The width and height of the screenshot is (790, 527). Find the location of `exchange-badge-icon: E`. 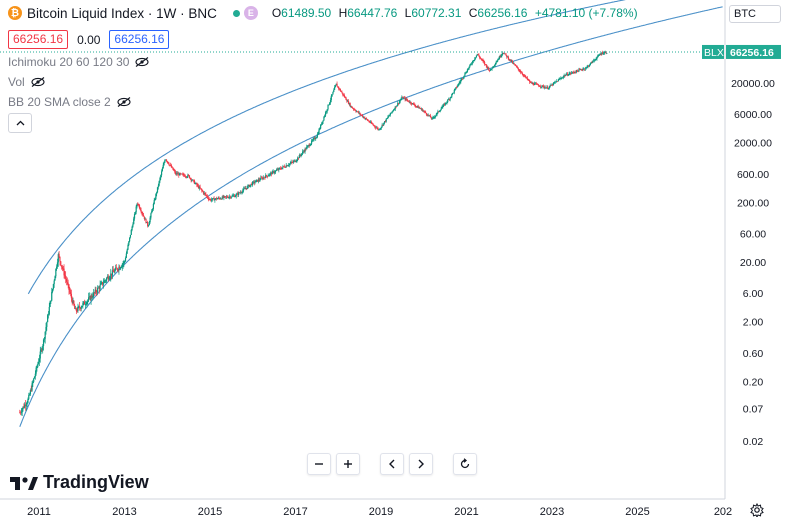

exchange-badge-icon: E is located at coordinates (250, 13).